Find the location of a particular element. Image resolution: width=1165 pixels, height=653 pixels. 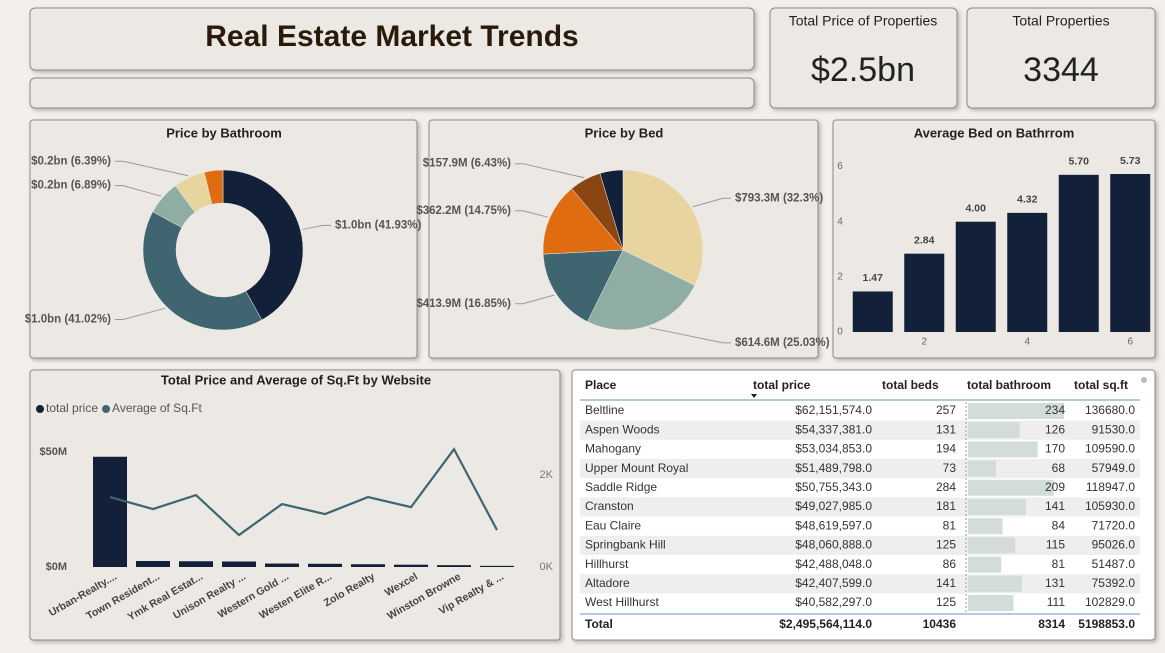

x-tick-label: 2 is located at coordinates (924, 342).